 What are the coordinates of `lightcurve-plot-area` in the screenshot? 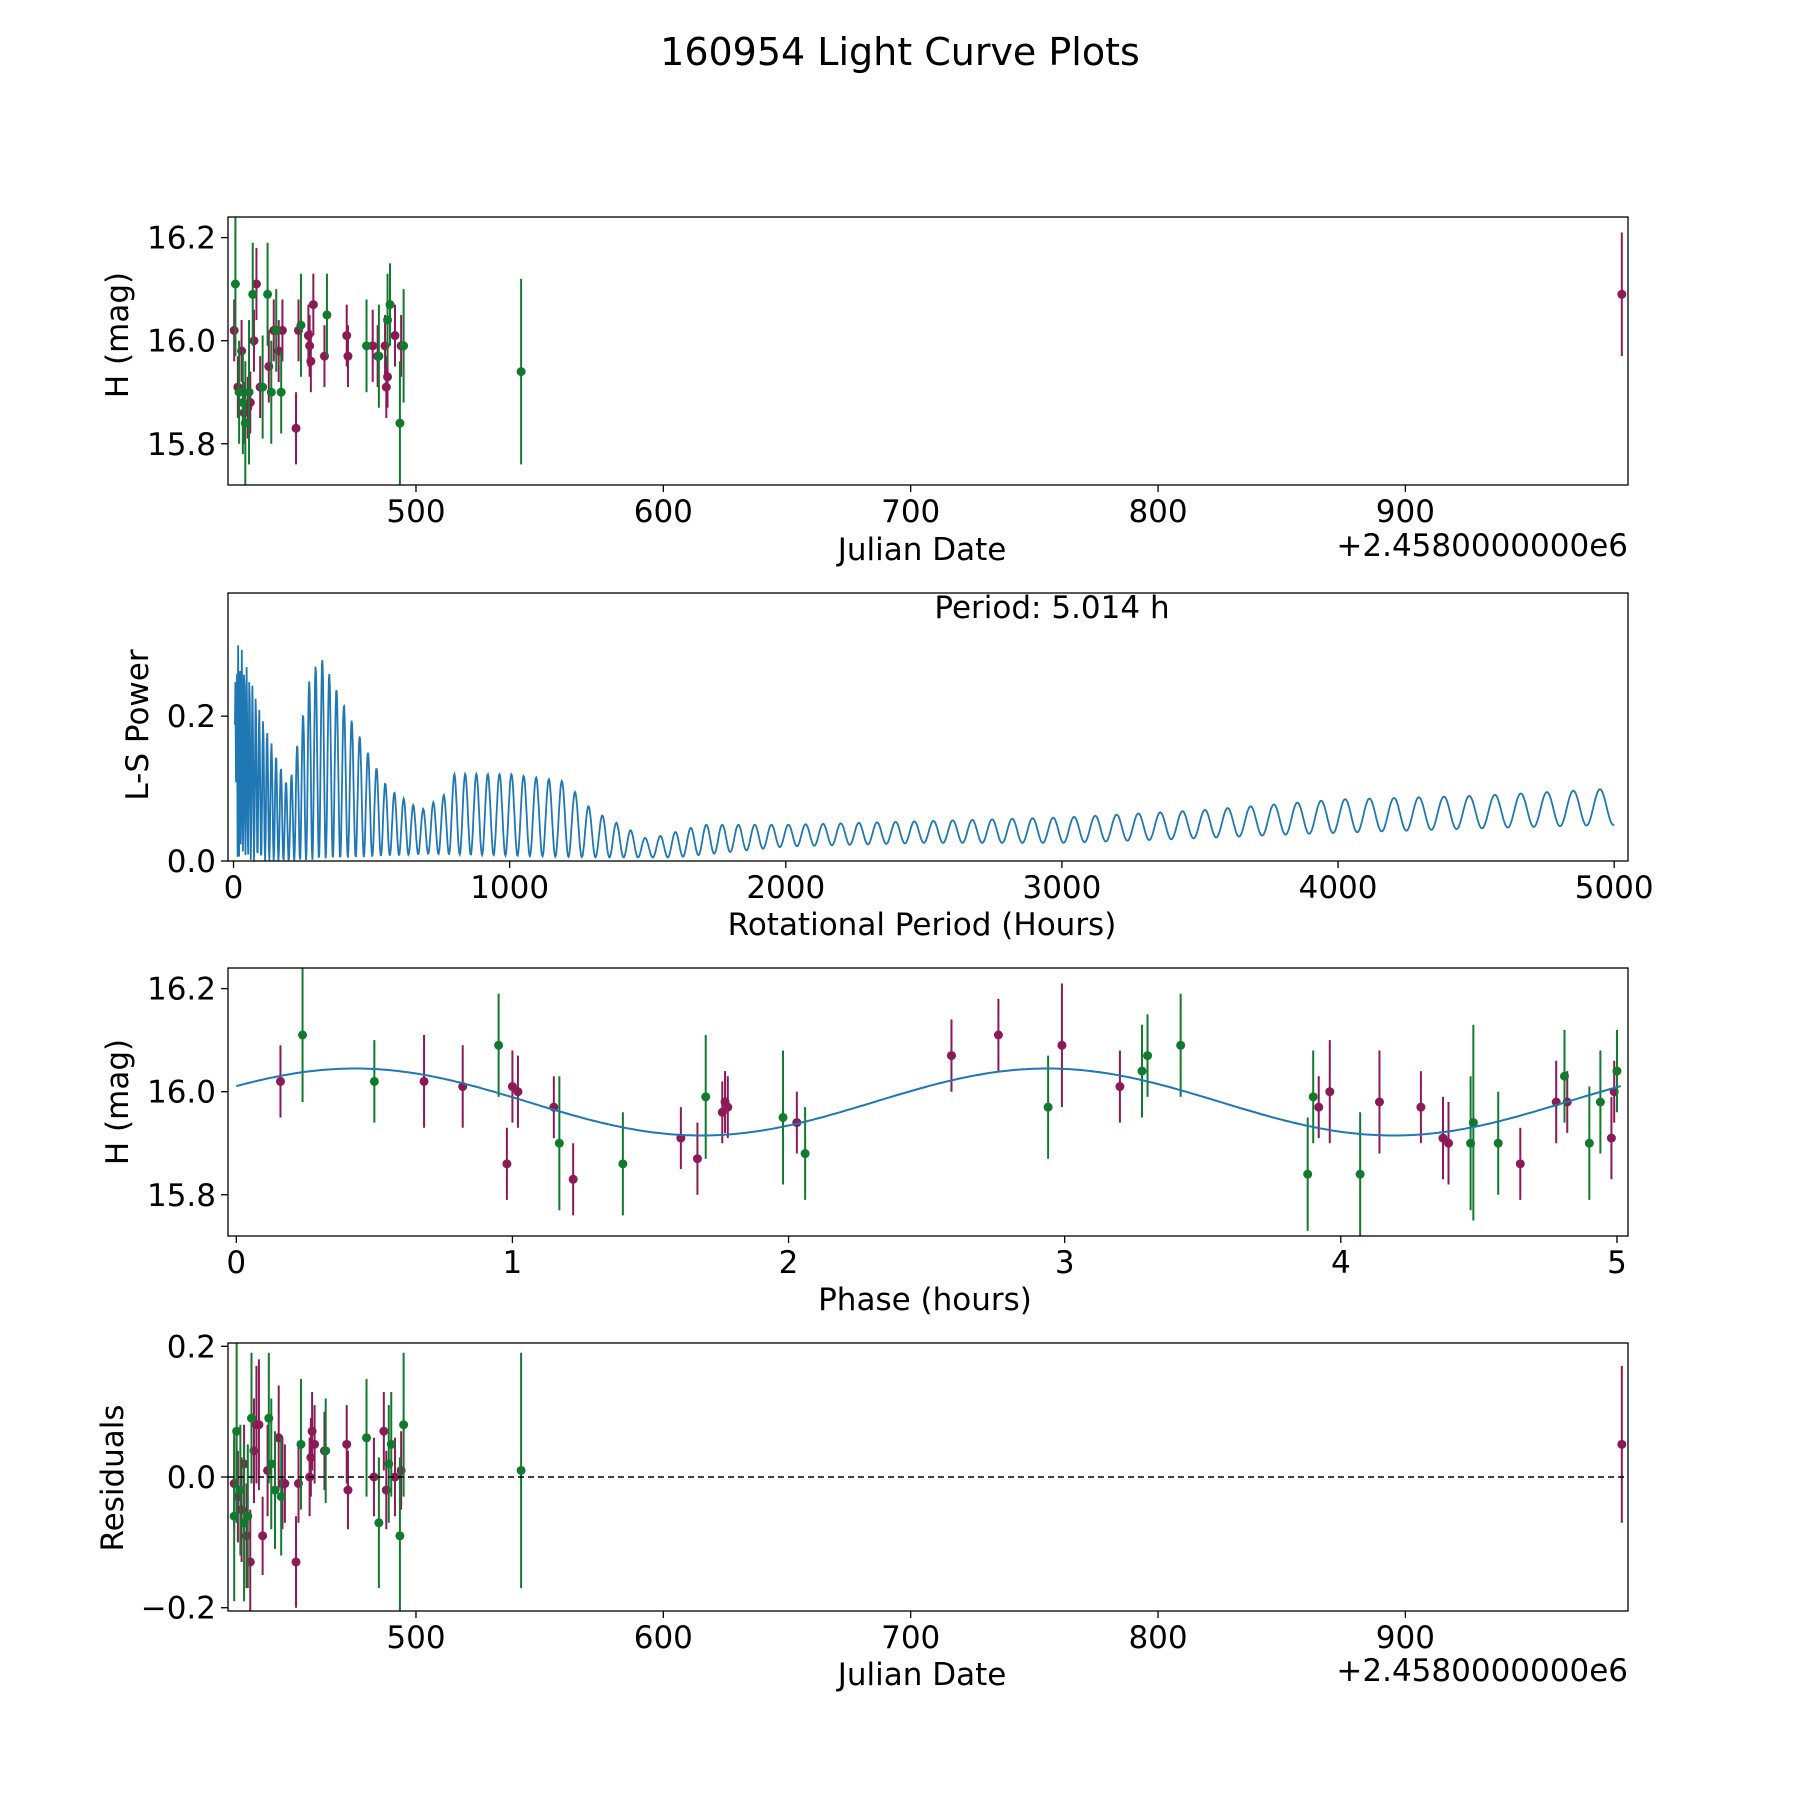 It's located at (928, 351).